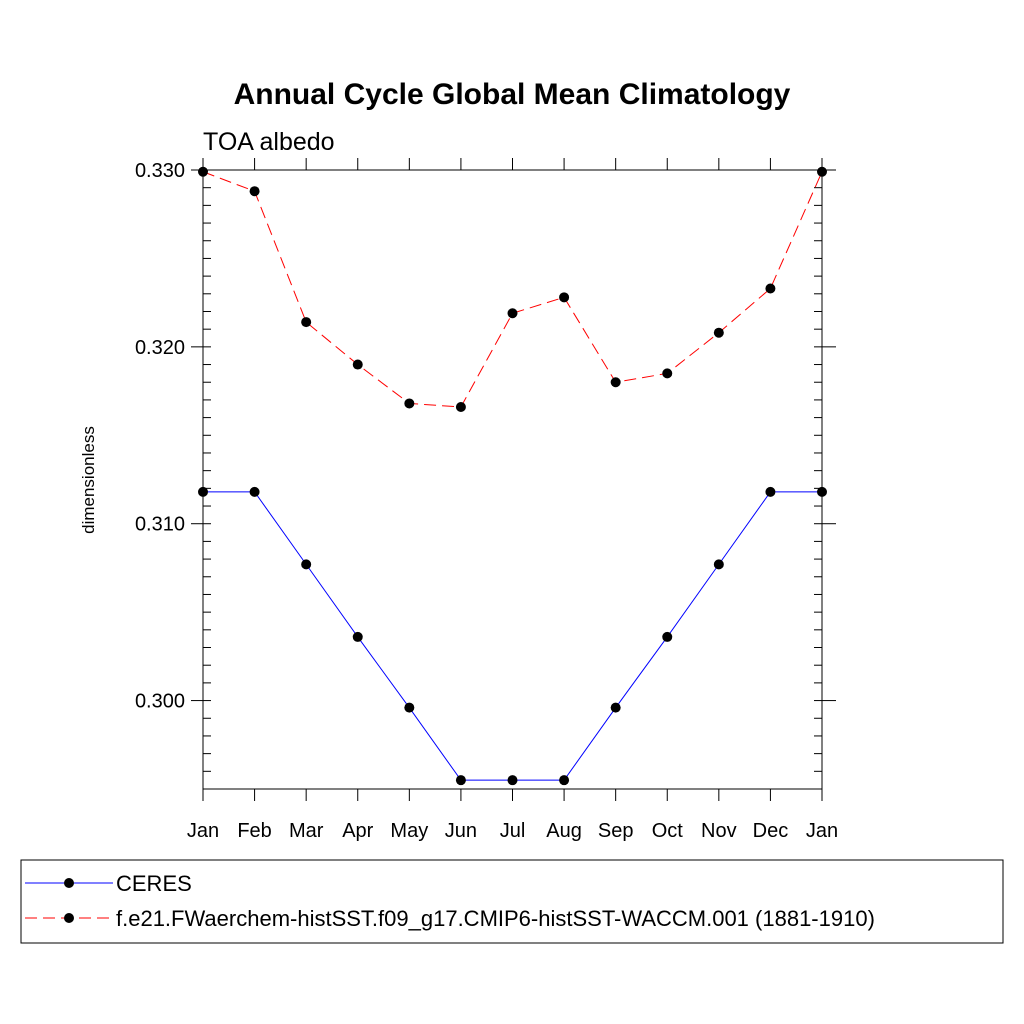 The height and width of the screenshot is (1024, 1024). I want to click on series-line, so click(512, 289).